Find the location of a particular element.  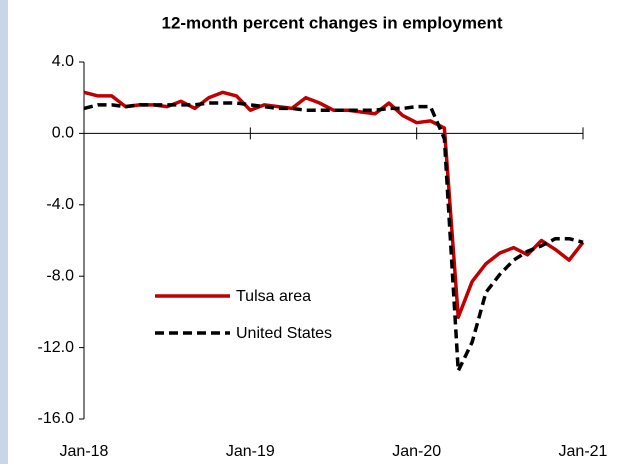

x-tick-label: Jan-21 is located at coordinates (583, 451).